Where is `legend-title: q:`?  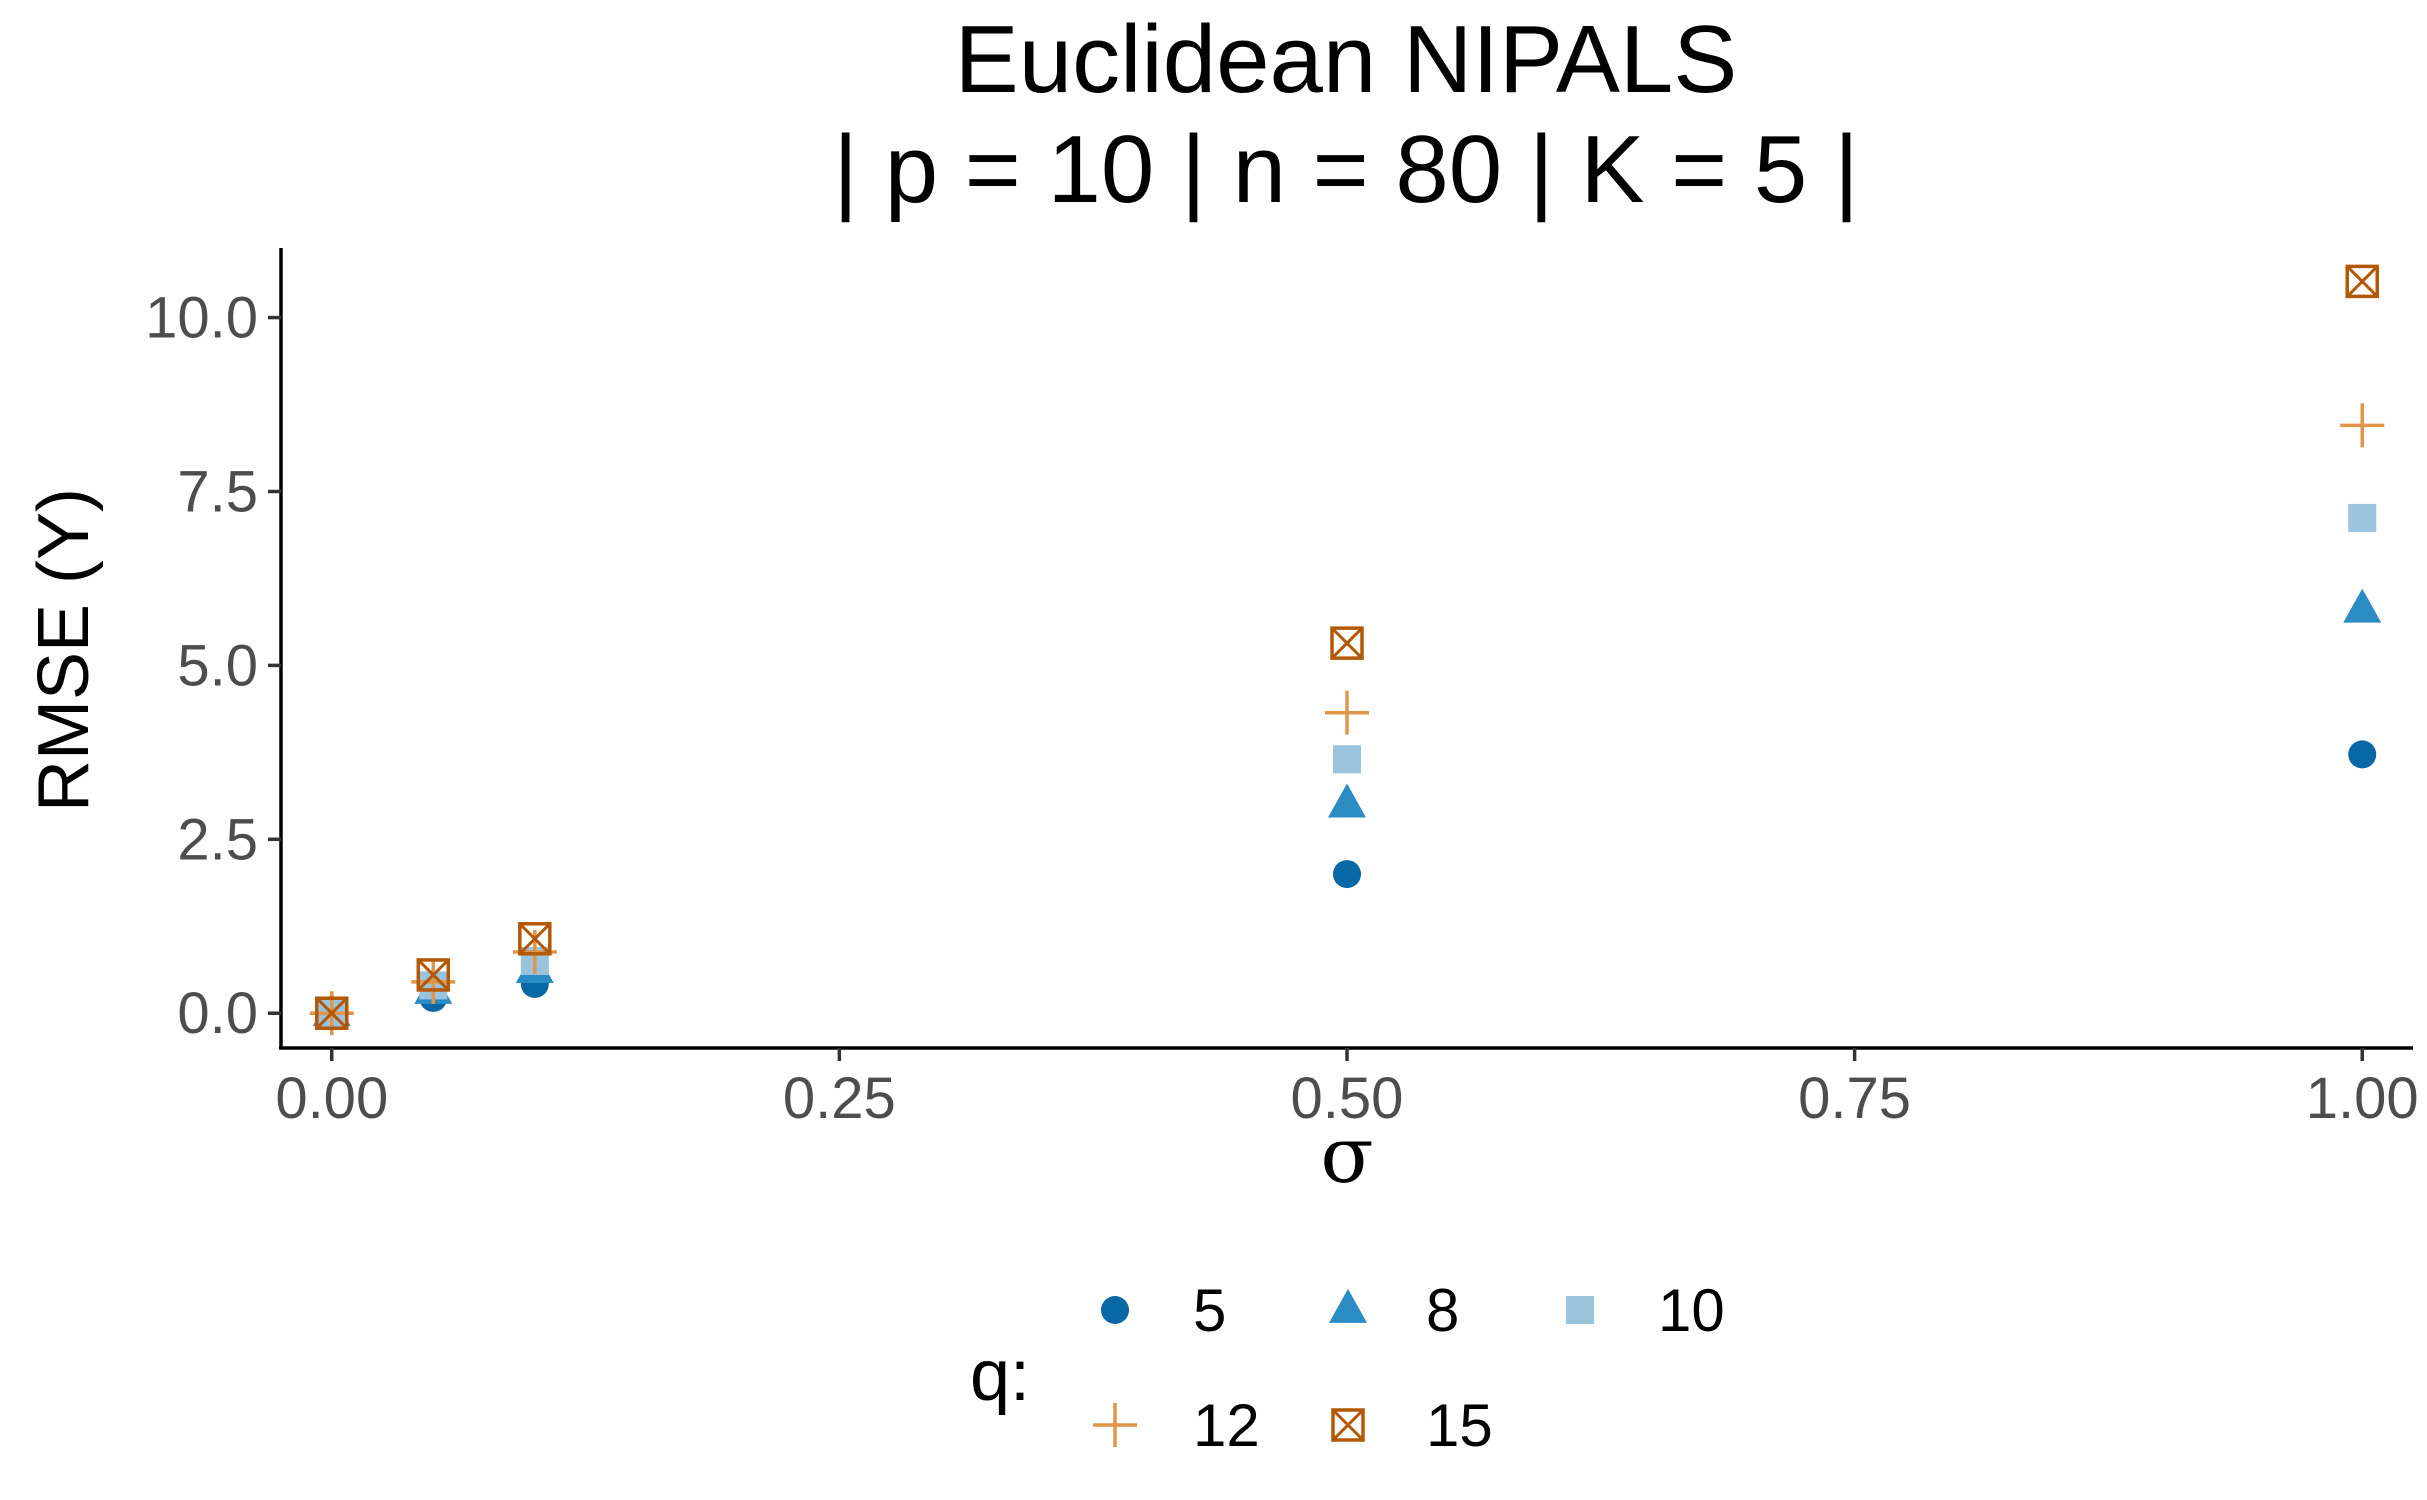 legend-title: q: is located at coordinates (1000, 1376).